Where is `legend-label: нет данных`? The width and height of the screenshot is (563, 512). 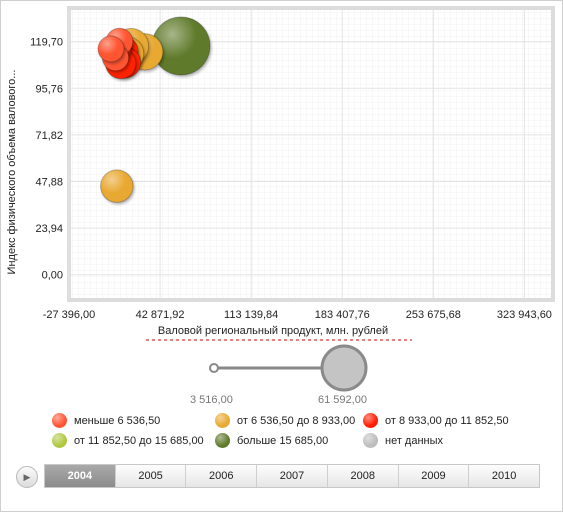 legend-label: нет данных is located at coordinates (414, 440).